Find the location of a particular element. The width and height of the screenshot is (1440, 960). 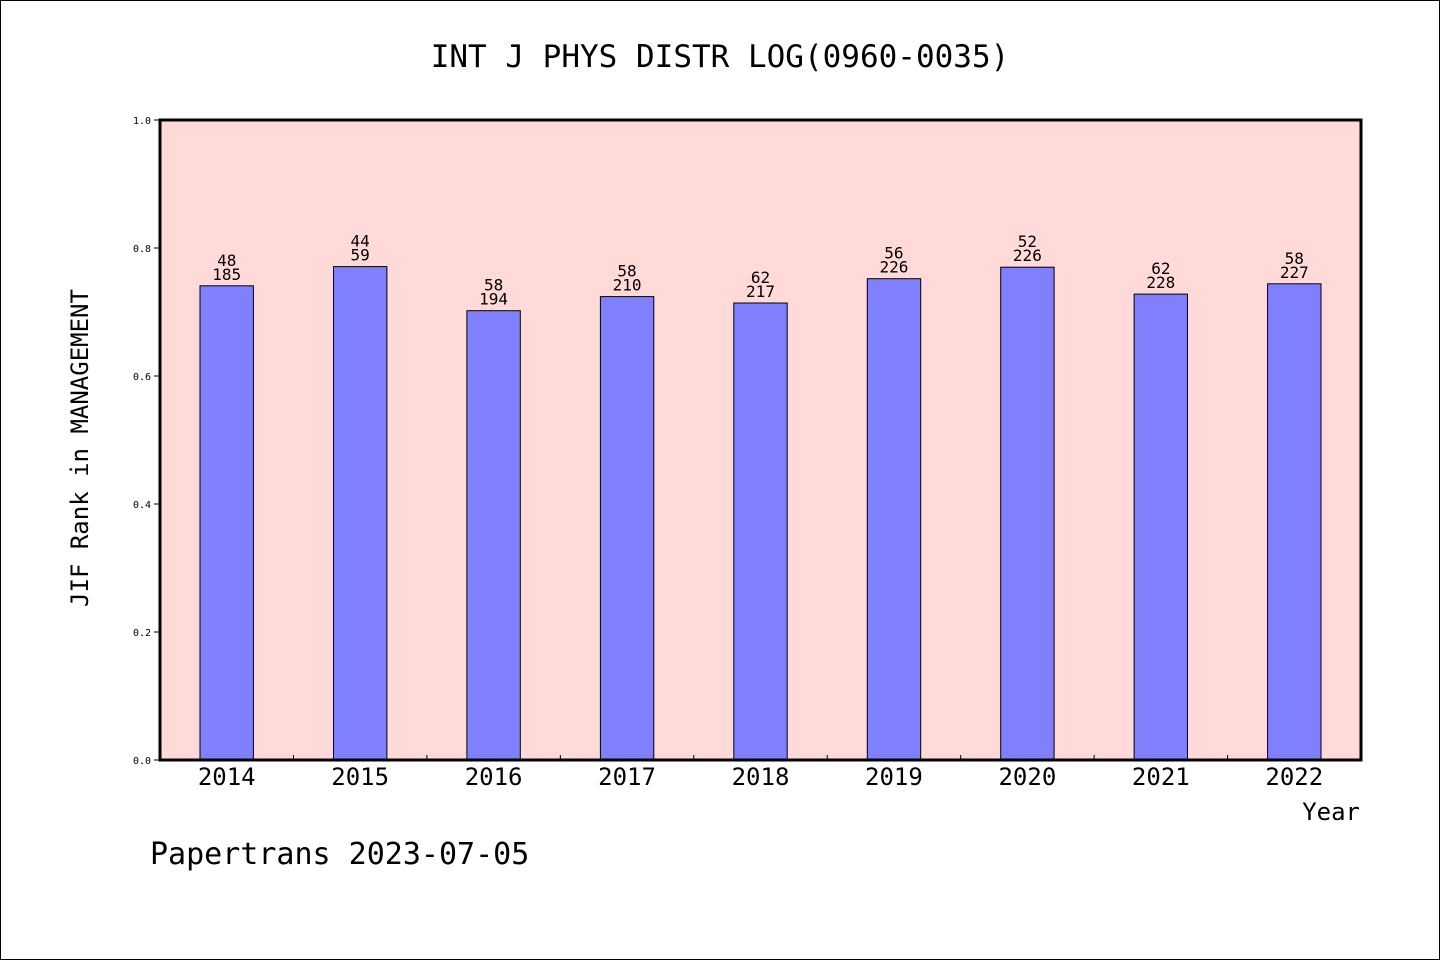

y-axis: 0.0 0.2 0.4 0.6 0.8 1.0 is located at coordinates (146, 441).